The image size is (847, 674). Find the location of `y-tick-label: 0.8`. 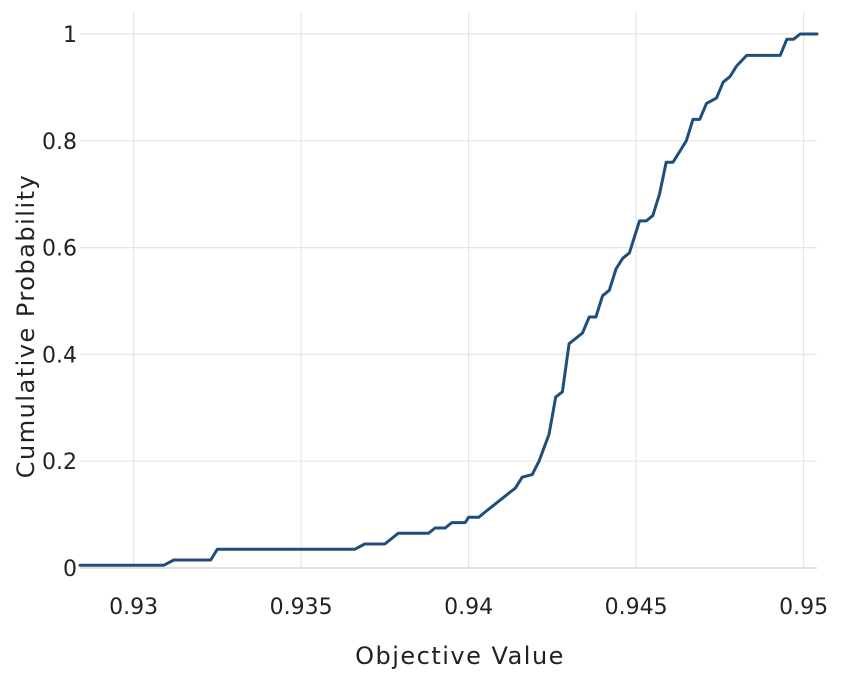

y-tick-label: 0.8 is located at coordinates (59, 142).